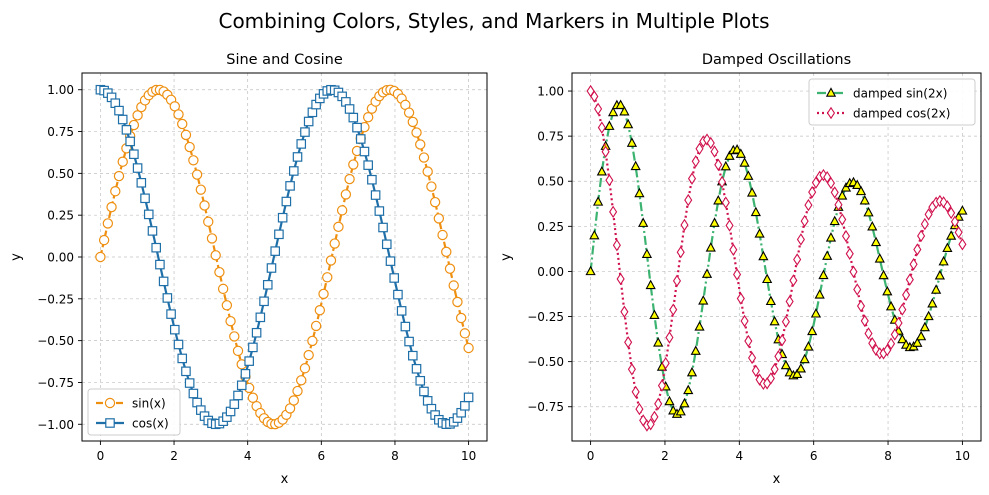 The image size is (989, 495). I want to click on x-tick-label: 4, so click(739, 456).